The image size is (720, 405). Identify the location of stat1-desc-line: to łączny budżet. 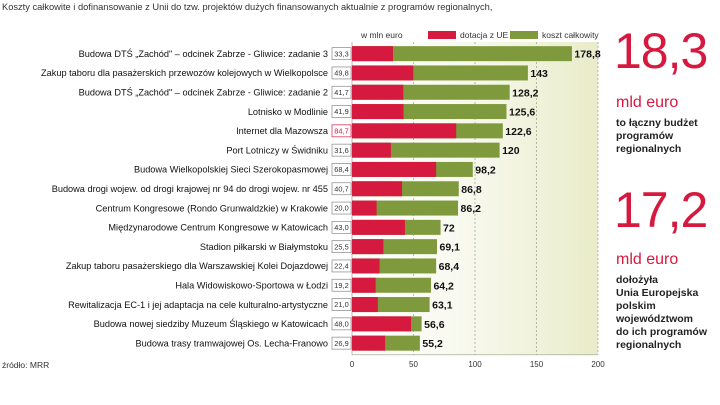
(657, 123).